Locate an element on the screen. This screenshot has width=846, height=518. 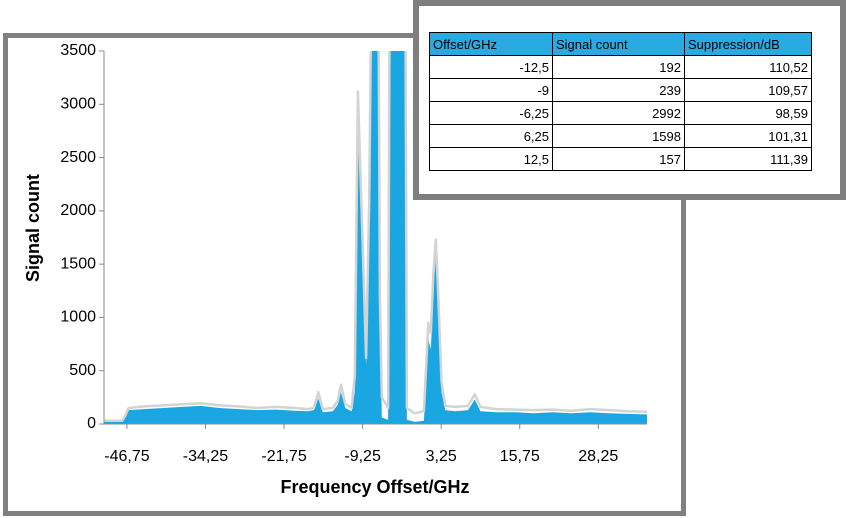
table-cell: 111,39 is located at coordinates (748, 159).